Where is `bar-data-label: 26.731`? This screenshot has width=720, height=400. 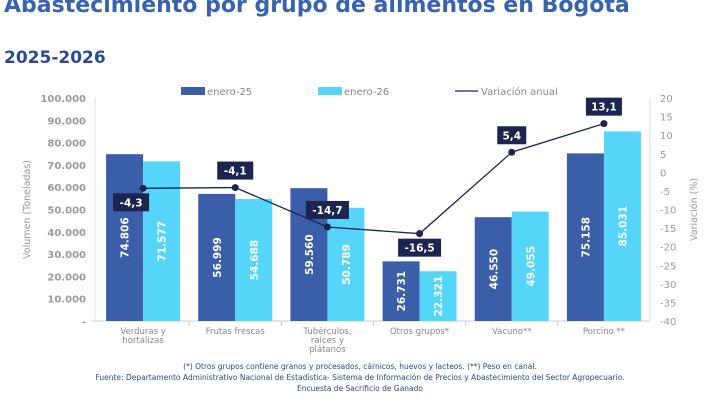
bar-data-label: 26.731 is located at coordinates (402, 291).